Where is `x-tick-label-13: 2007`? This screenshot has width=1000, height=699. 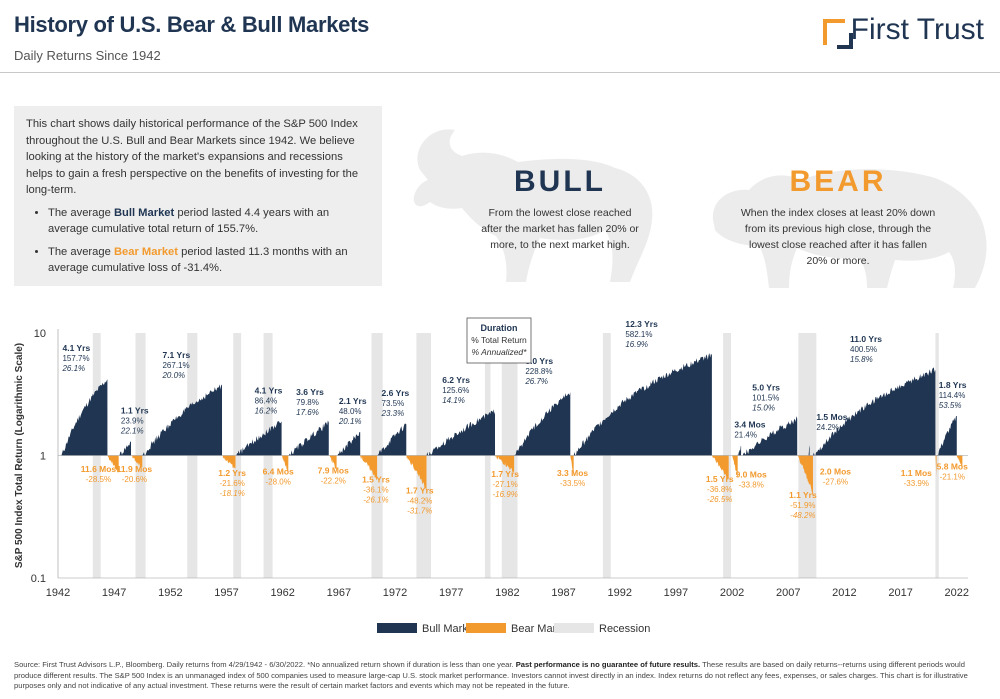
x-tick-label-13: 2007 is located at coordinates (788, 593).